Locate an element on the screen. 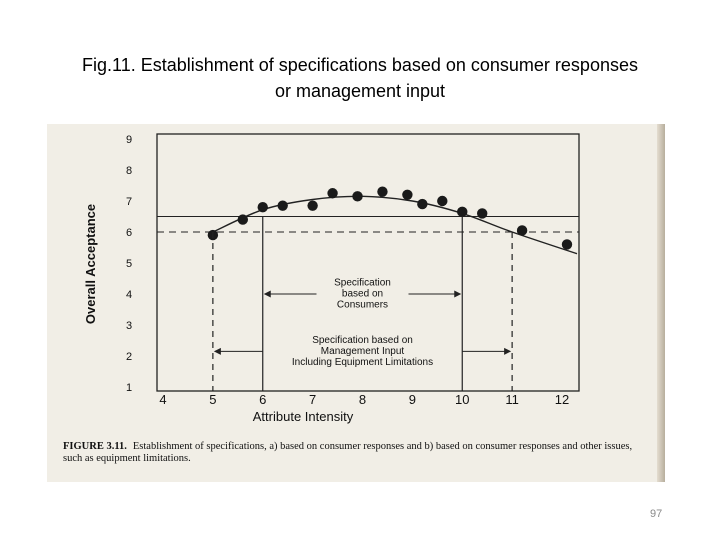 Image resolution: width=720 pixels, height=540 pixels. fit-curve is located at coordinates (395, 225).